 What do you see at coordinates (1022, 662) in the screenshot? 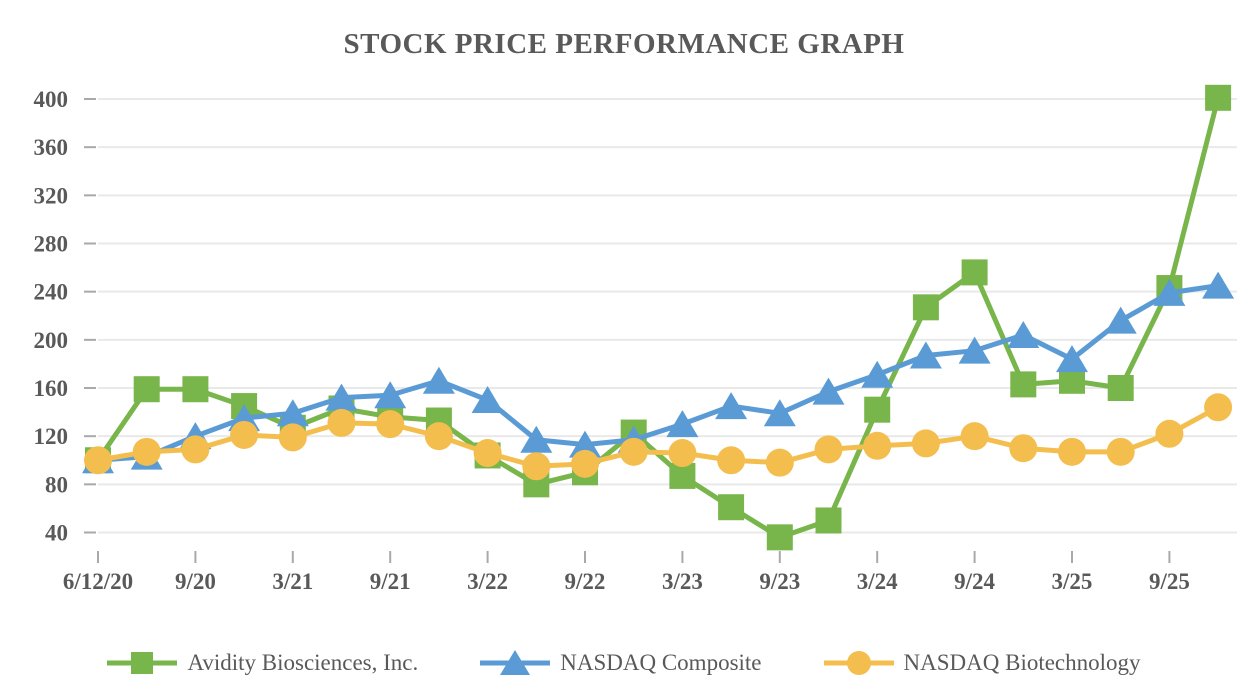
I see `legend-label-nasdaq-biotech: NASDAQ Biotechnology` at bounding box center [1022, 662].